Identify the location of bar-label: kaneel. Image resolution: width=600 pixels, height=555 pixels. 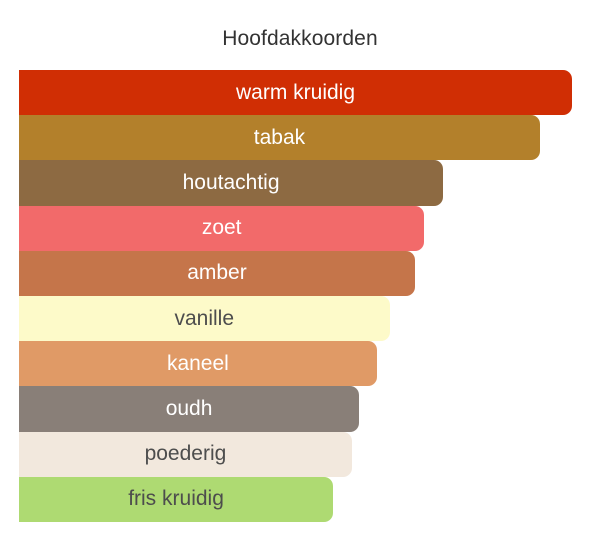
(197, 363).